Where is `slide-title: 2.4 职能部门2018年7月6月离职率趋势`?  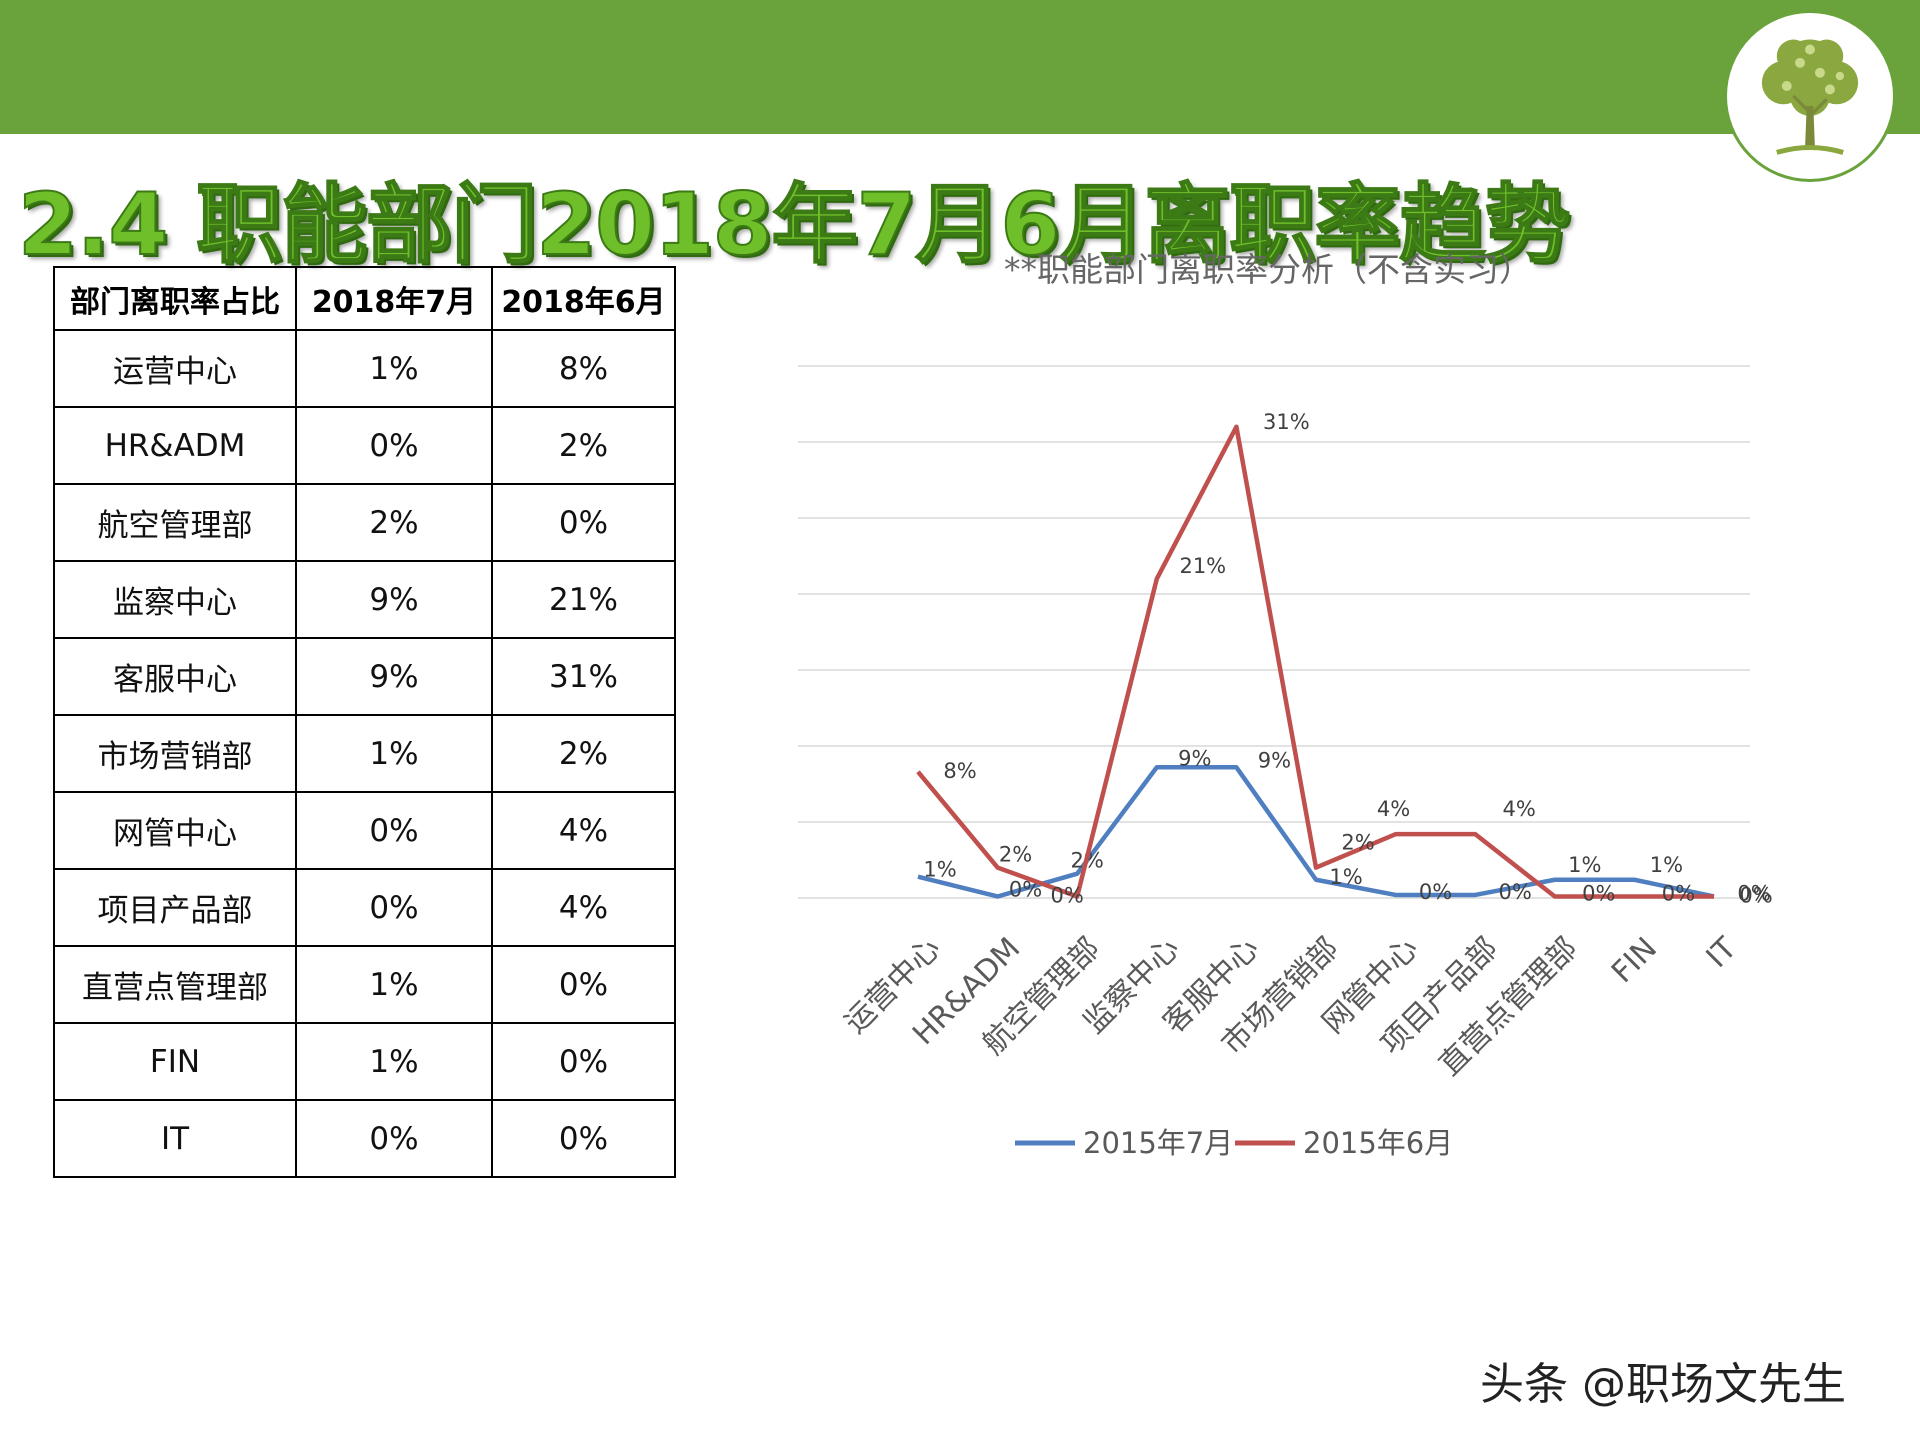
slide-title: 2.4 职能部门2018年7月6月离职率趋势 is located at coordinates (794, 225).